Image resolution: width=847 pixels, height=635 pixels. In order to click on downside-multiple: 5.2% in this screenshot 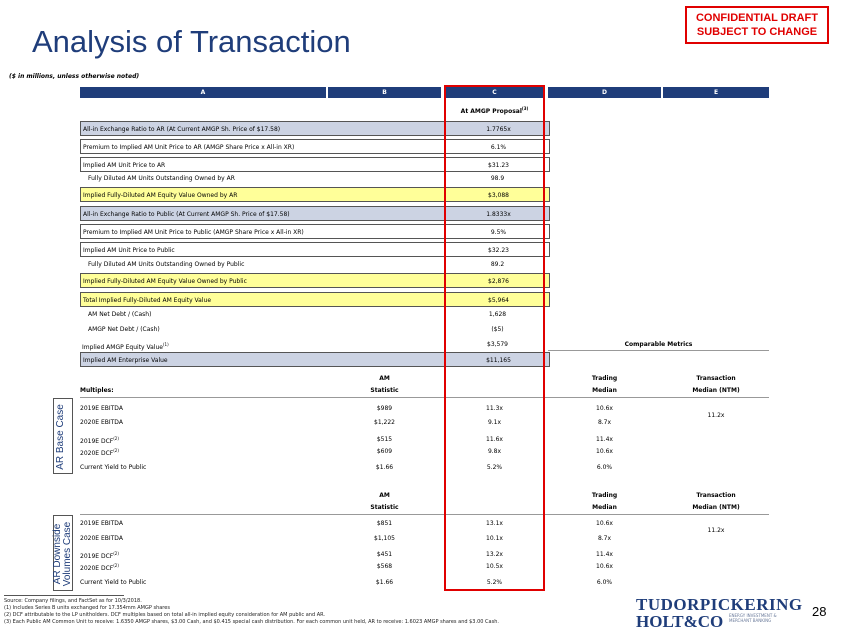, I will do `click(494, 582)`.